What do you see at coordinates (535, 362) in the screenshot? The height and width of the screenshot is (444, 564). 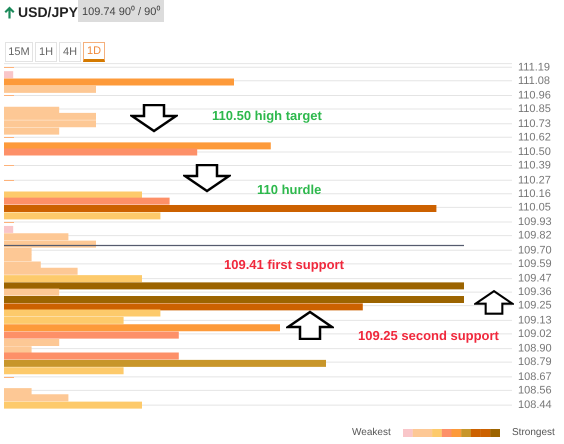 I see `y-tick-label: 108.79` at bounding box center [535, 362].